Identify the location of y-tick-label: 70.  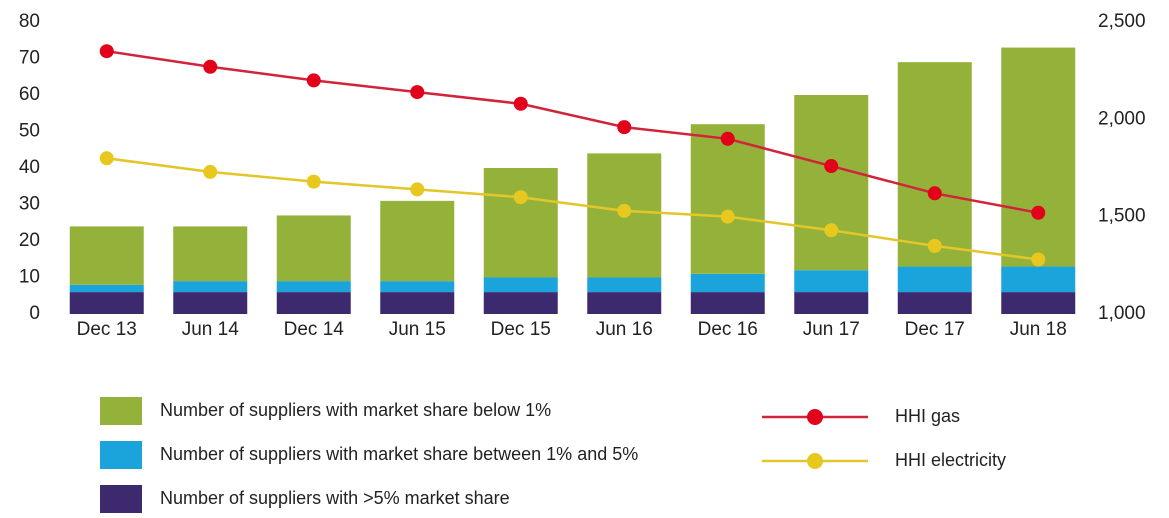
(29, 58).